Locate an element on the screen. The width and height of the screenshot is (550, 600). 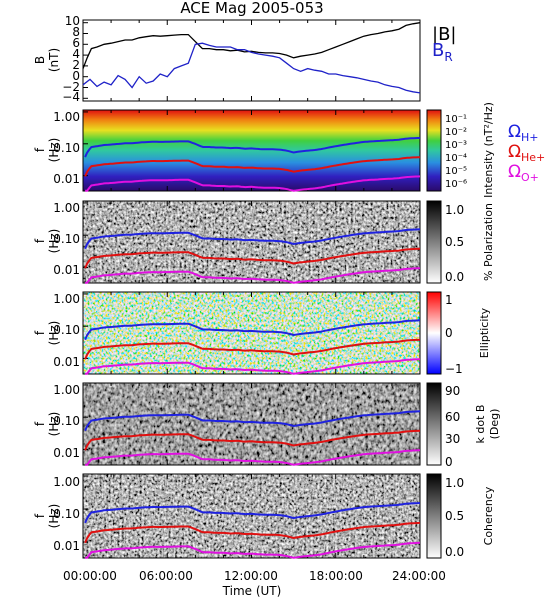
x-tick-label: 24:00:00 is located at coordinates (419, 576).